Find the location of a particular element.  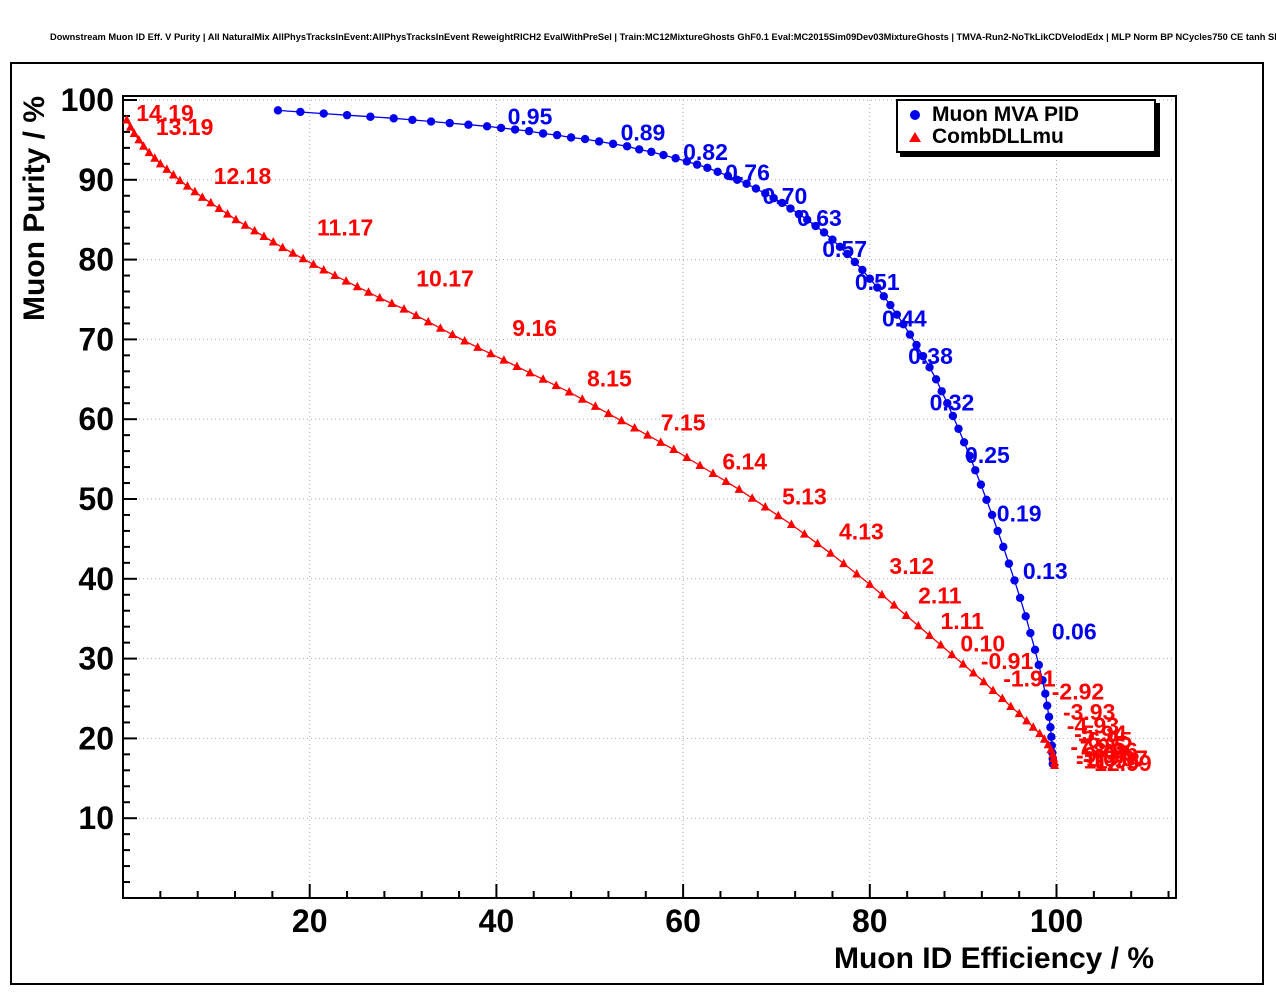

legend-entry-dll: CombDLLmu is located at coordinates (1026, 137).